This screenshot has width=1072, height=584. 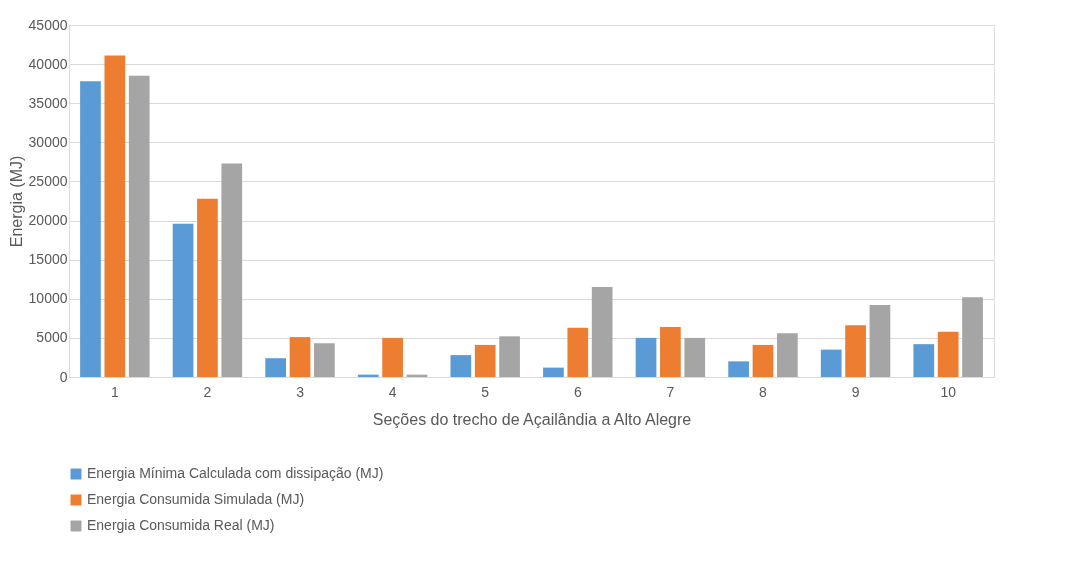 What do you see at coordinates (48, 63) in the screenshot?
I see `y-tick-label: 40000` at bounding box center [48, 63].